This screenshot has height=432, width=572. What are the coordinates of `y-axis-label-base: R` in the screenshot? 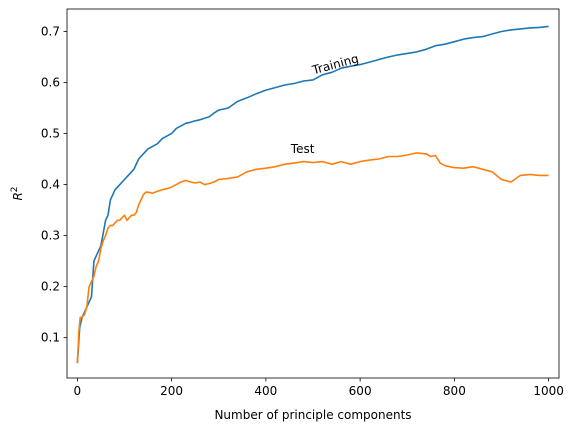 It's located at (18, 196).